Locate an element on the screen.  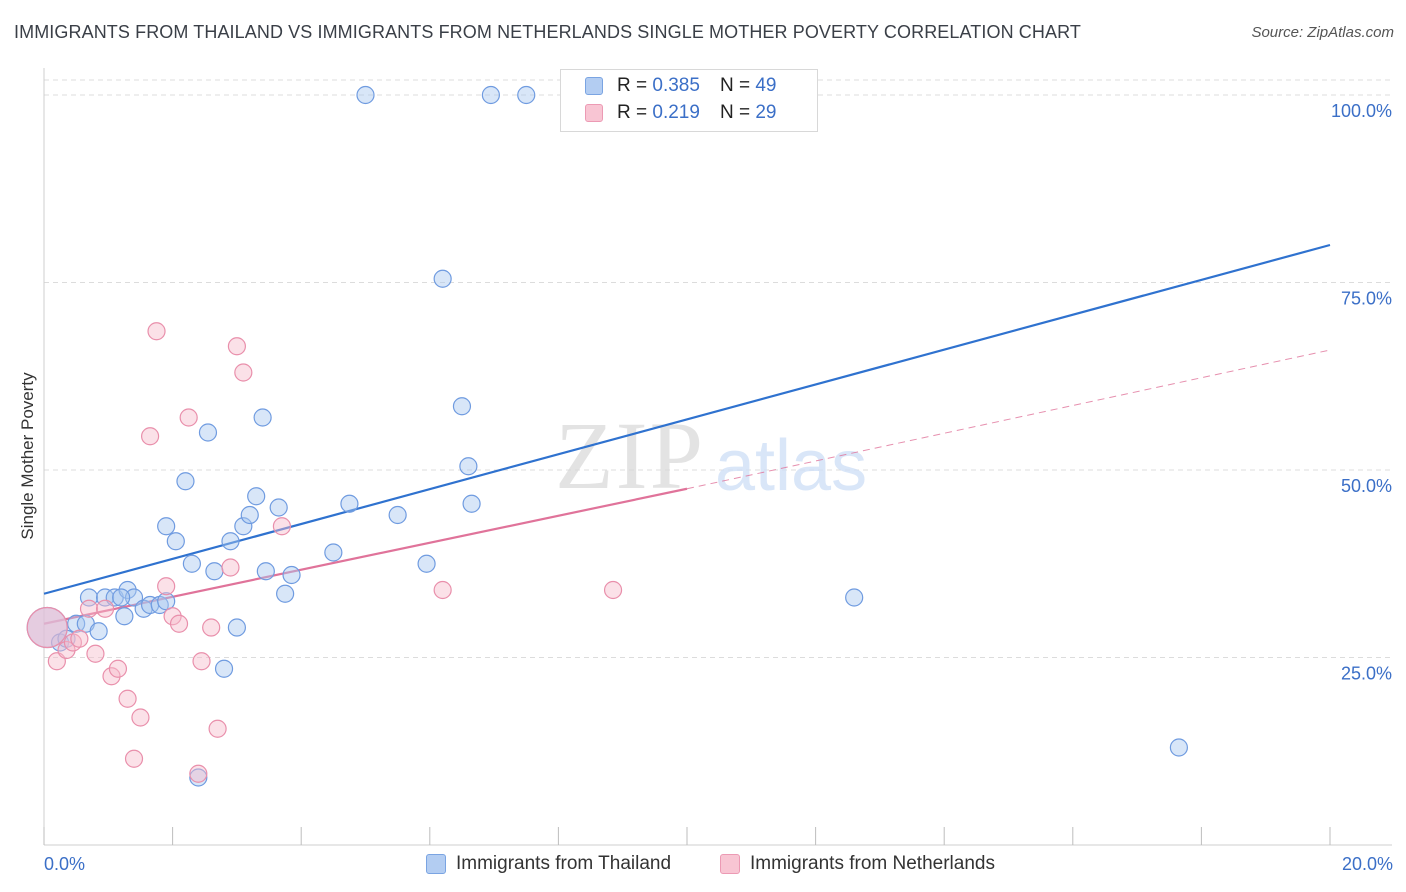
thailand-r-label: R = is located at coordinates (632, 85).